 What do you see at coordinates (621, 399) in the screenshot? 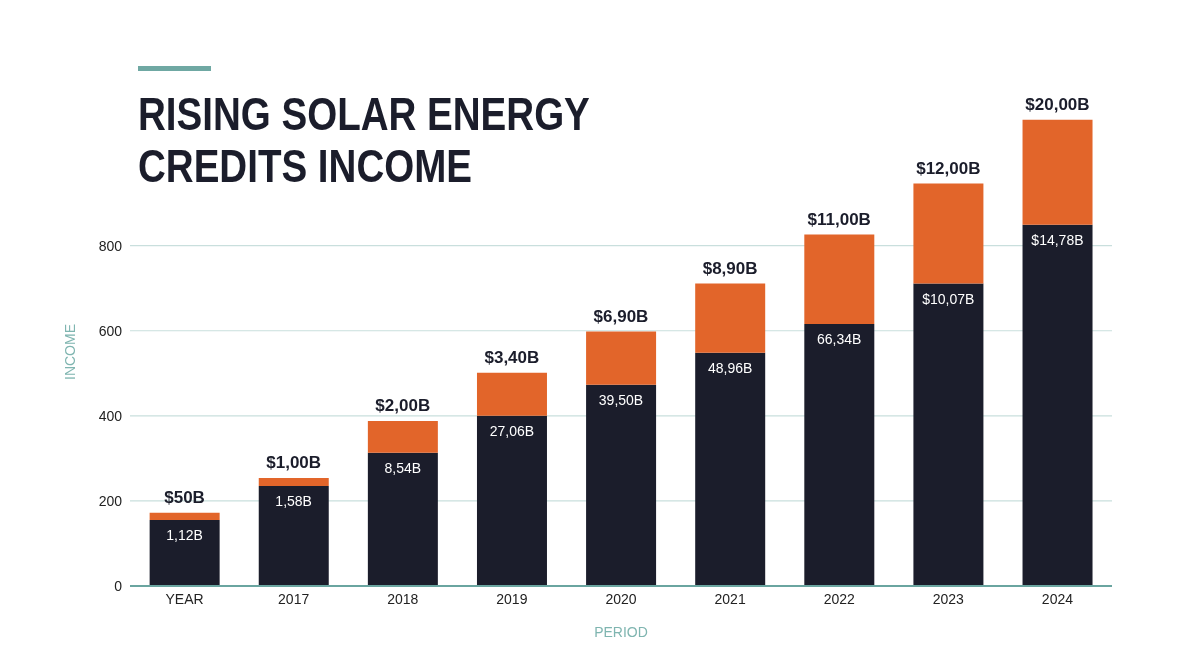
I see `annotation: 39,50B` at bounding box center [621, 399].